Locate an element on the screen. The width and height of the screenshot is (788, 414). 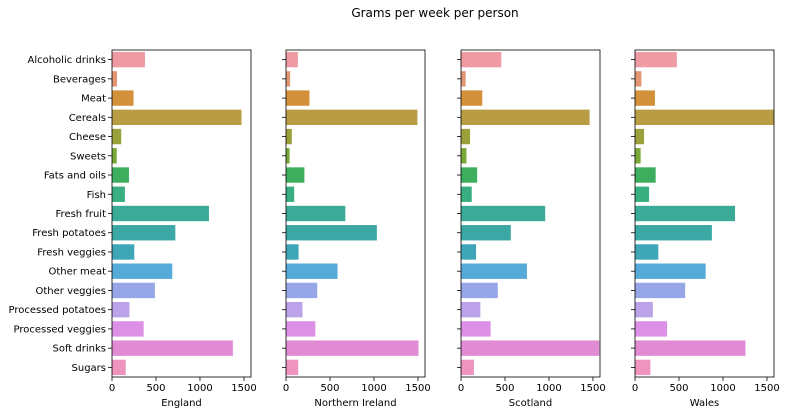
x-axis-label: England is located at coordinates (181, 403).